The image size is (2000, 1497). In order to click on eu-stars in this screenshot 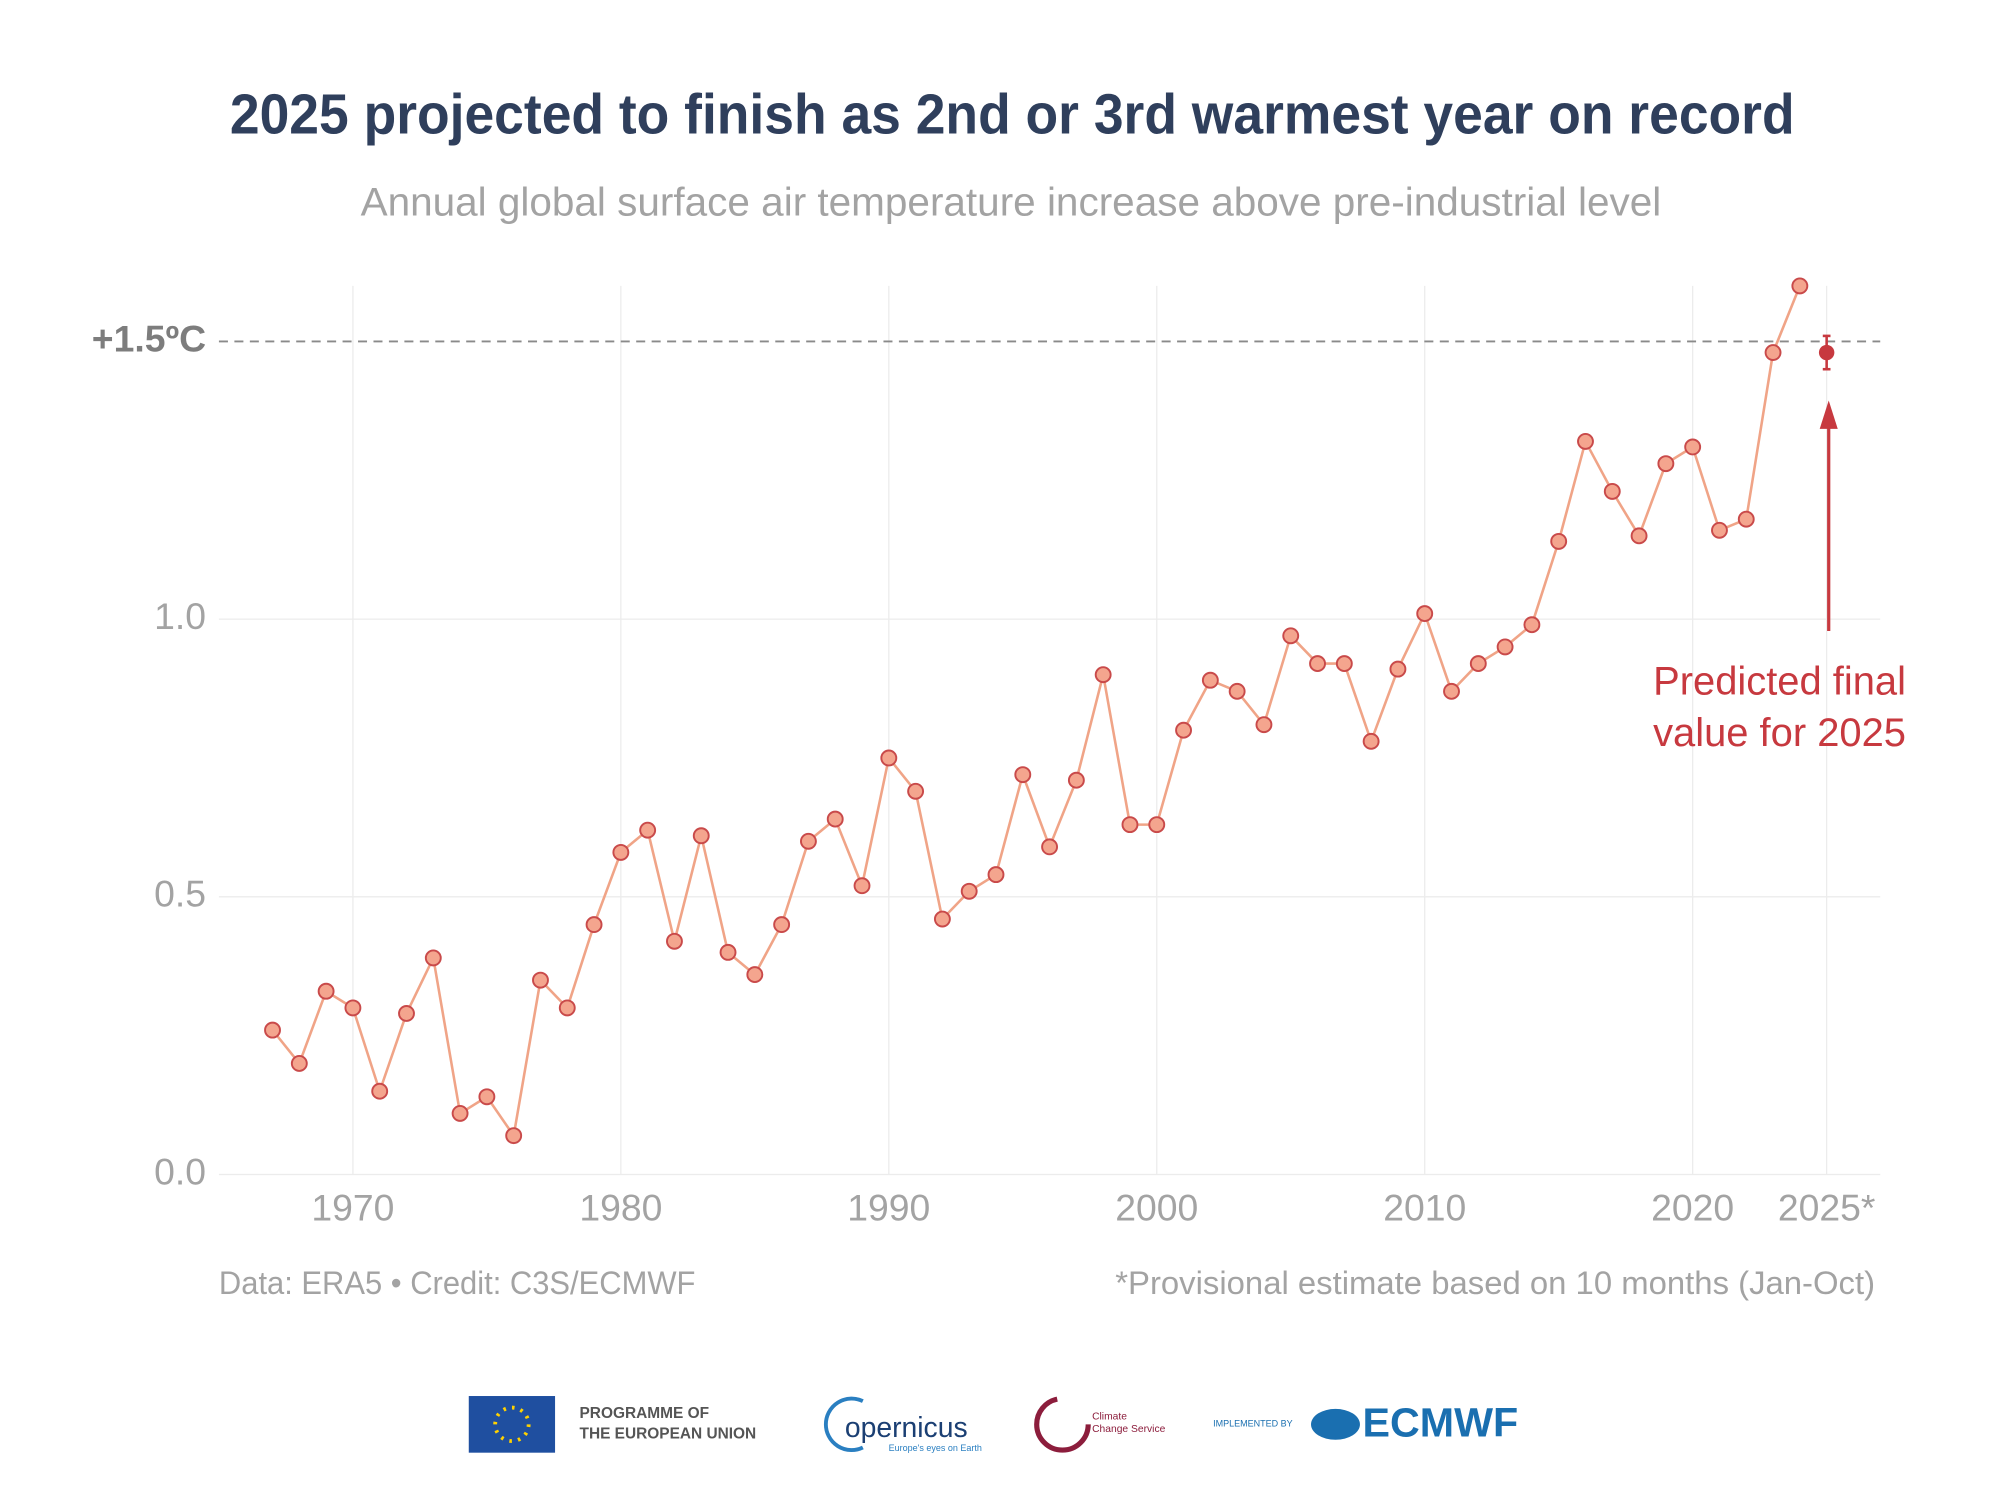, I will do `click(512, 1424)`.